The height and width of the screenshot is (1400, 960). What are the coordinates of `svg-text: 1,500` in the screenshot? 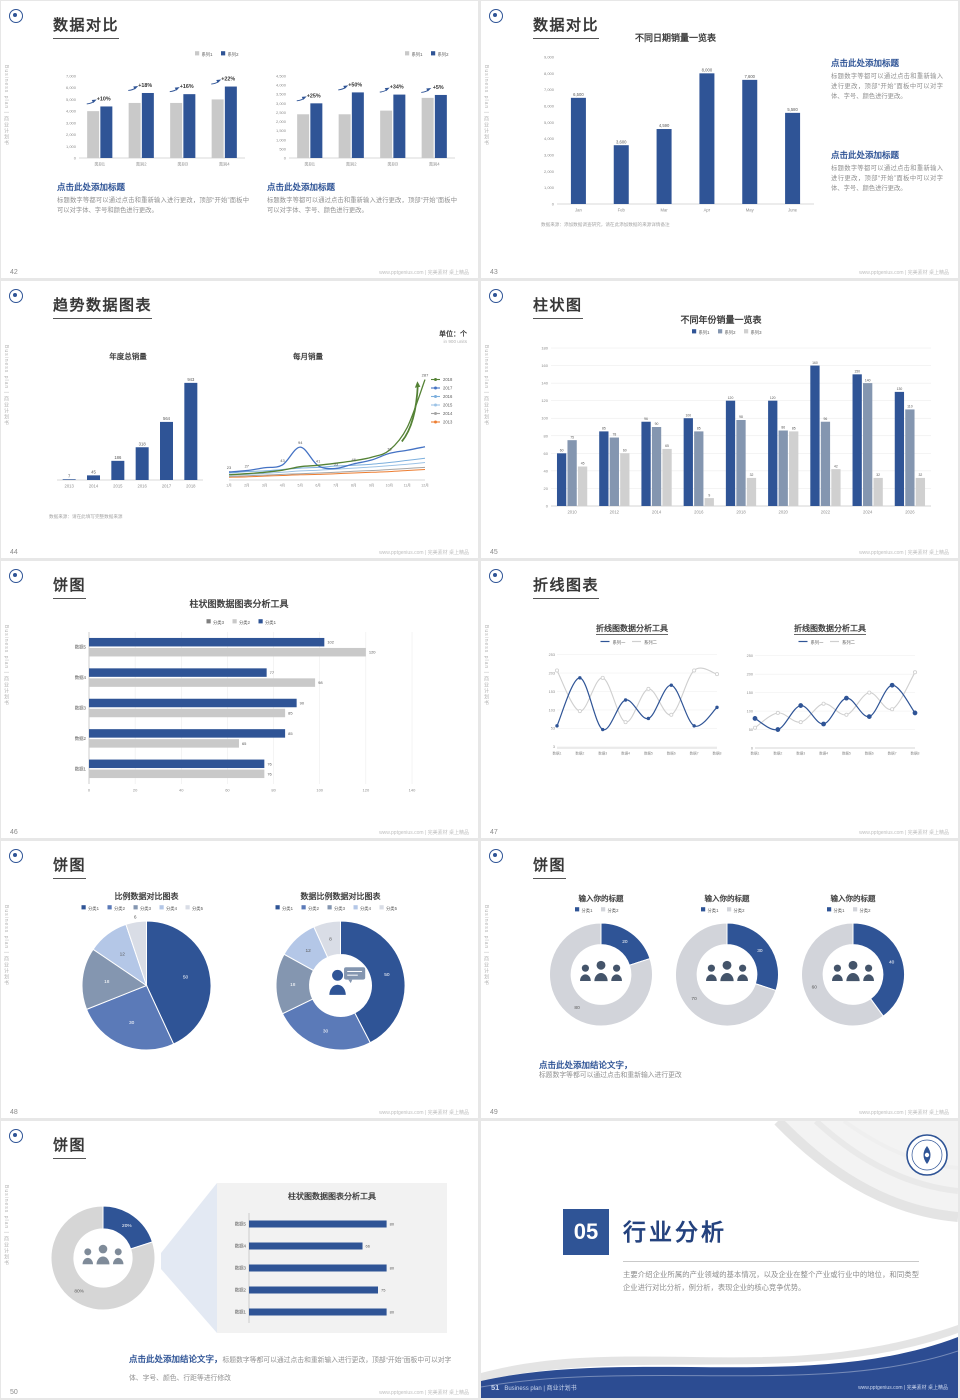 It's located at (281, 130).